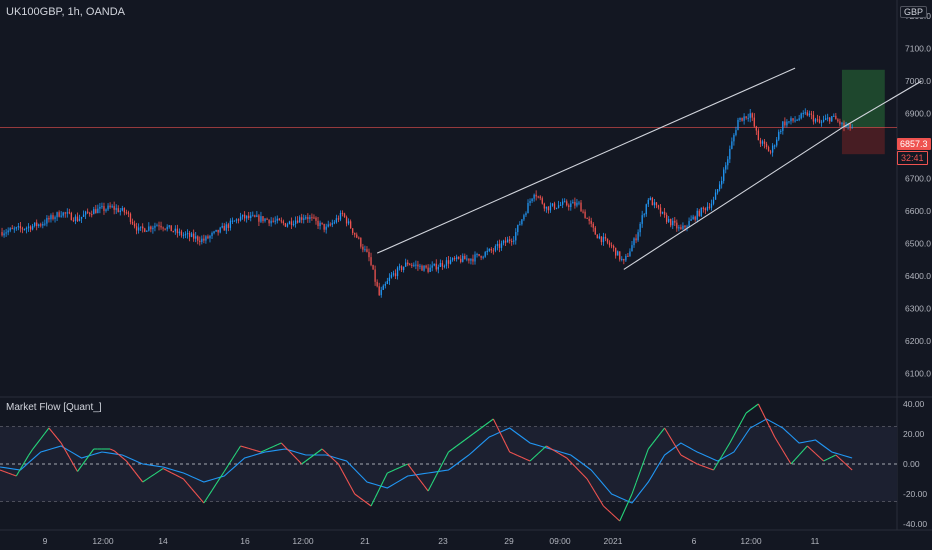  What do you see at coordinates (918, 373) in the screenshot?
I see `price-tick-label: 6100.0` at bounding box center [918, 373].